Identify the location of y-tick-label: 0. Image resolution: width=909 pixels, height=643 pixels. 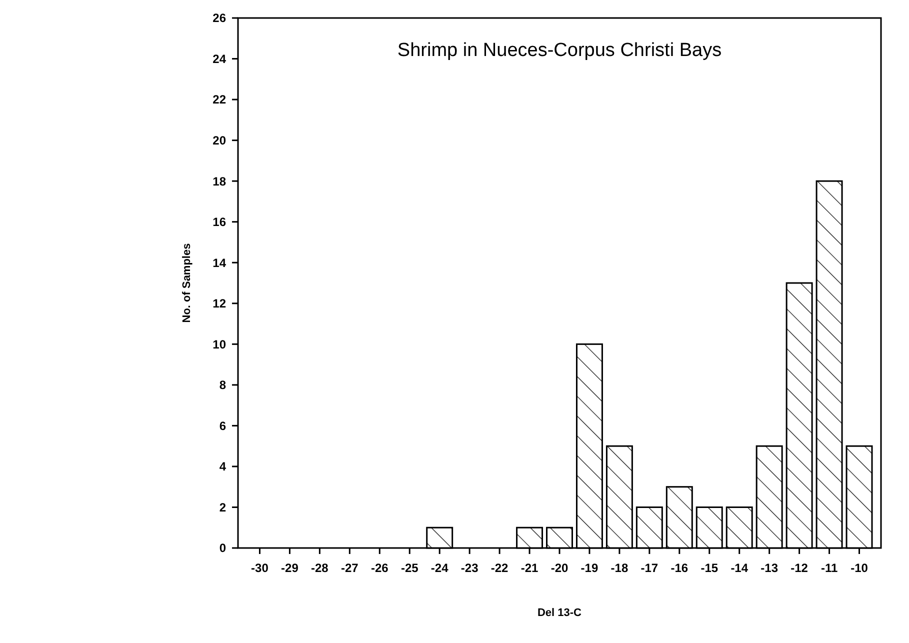
(222, 548).